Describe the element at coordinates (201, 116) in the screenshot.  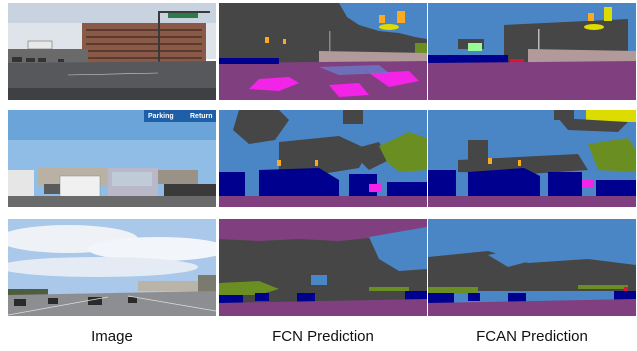
I see `sign-return-text: Return` at that location.